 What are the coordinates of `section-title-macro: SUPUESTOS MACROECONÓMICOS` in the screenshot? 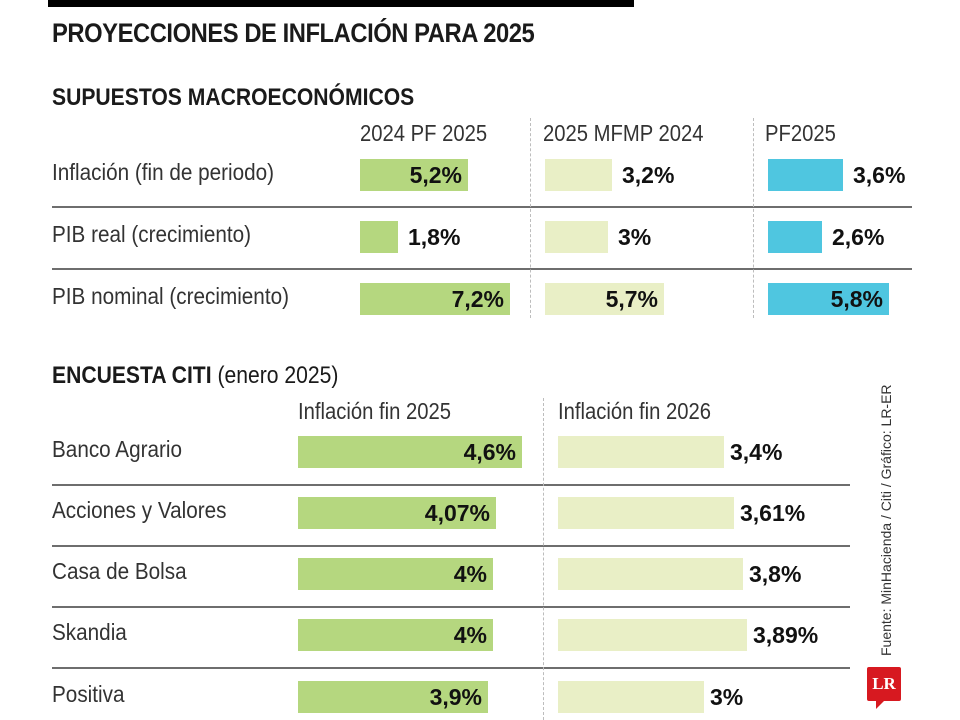 It's located at (233, 97).